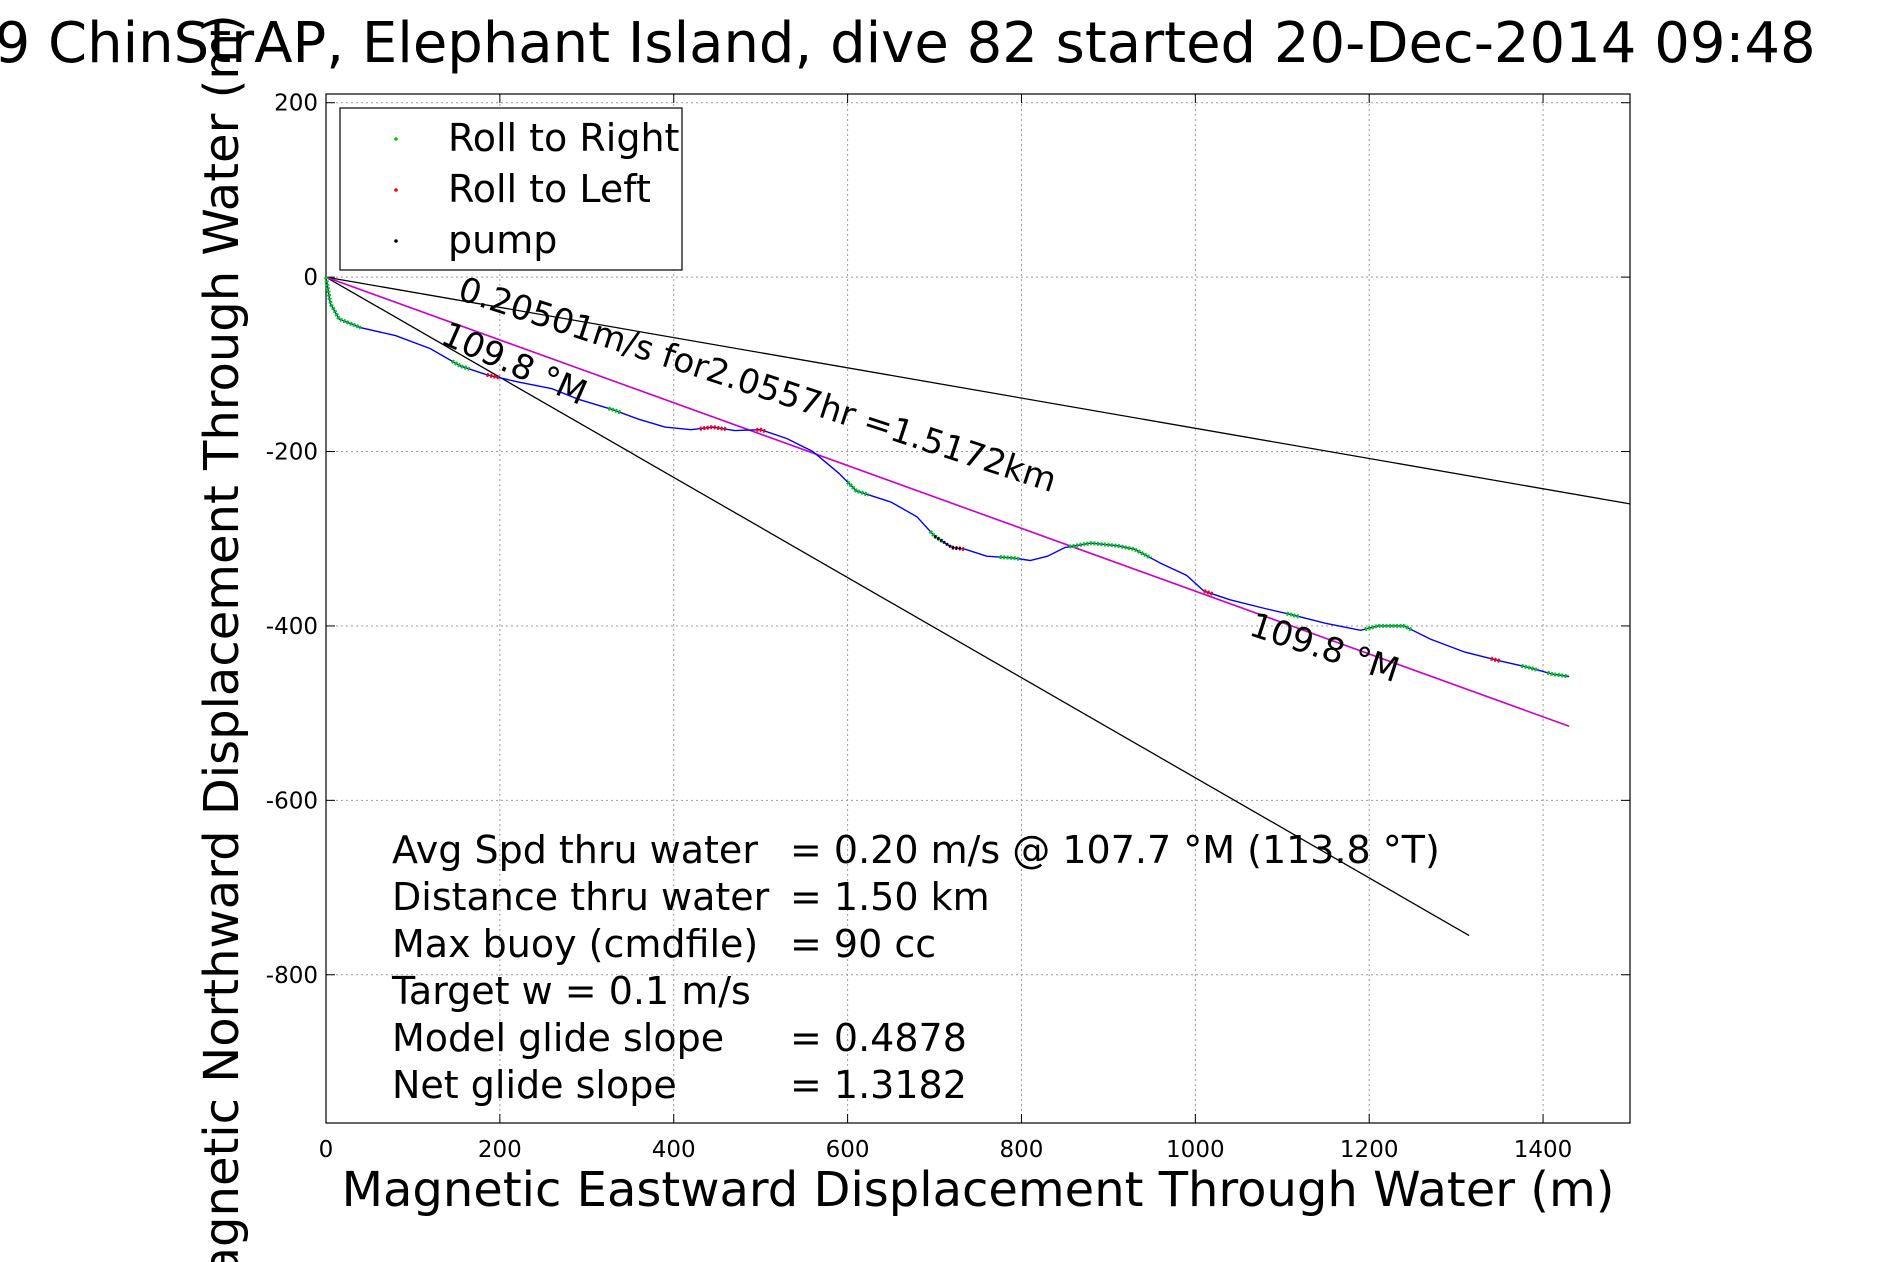  Describe the element at coordinates (947, 542) in the screenshot. I see `pump-markers` at that location.